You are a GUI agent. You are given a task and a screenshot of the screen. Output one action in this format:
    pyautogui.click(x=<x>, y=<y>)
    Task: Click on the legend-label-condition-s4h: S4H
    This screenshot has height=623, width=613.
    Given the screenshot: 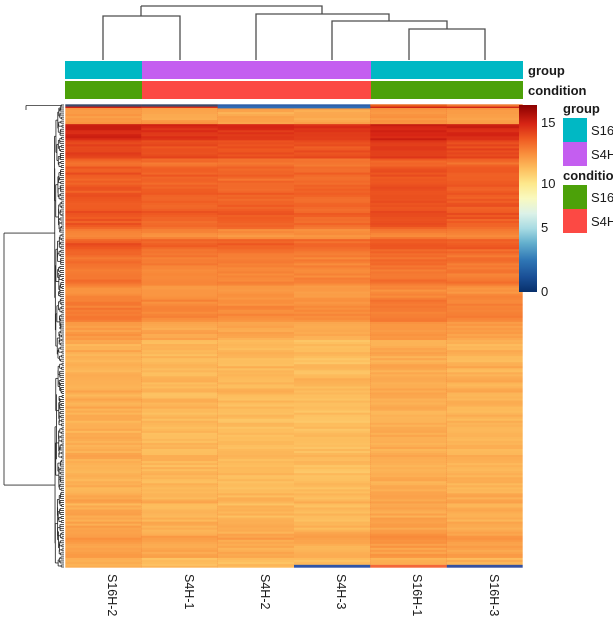 What is the action you would take?
    pyautogui.click(x=602, y=221)
    